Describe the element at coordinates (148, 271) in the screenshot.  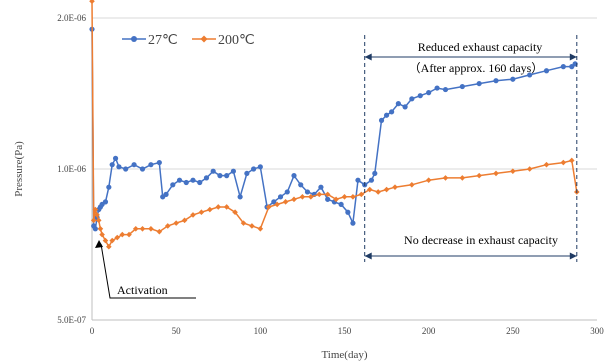
I see `activation-leader` at that location.